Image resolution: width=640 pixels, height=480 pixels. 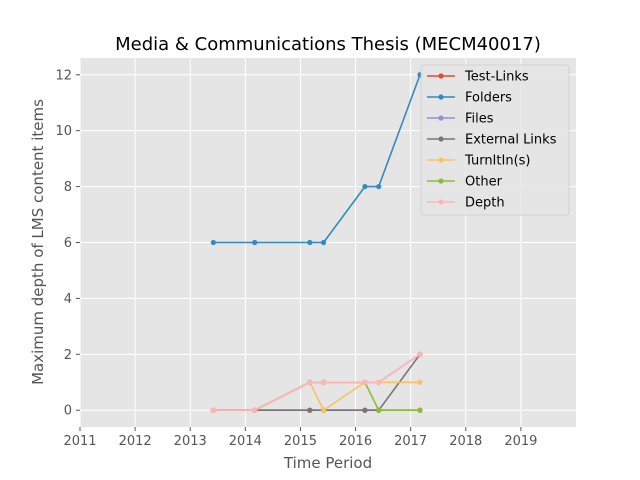 What do you see at coordinates (68, 299) in the screenshot?
I see `y-tick-label: 4` at bounding box center [68, 299].